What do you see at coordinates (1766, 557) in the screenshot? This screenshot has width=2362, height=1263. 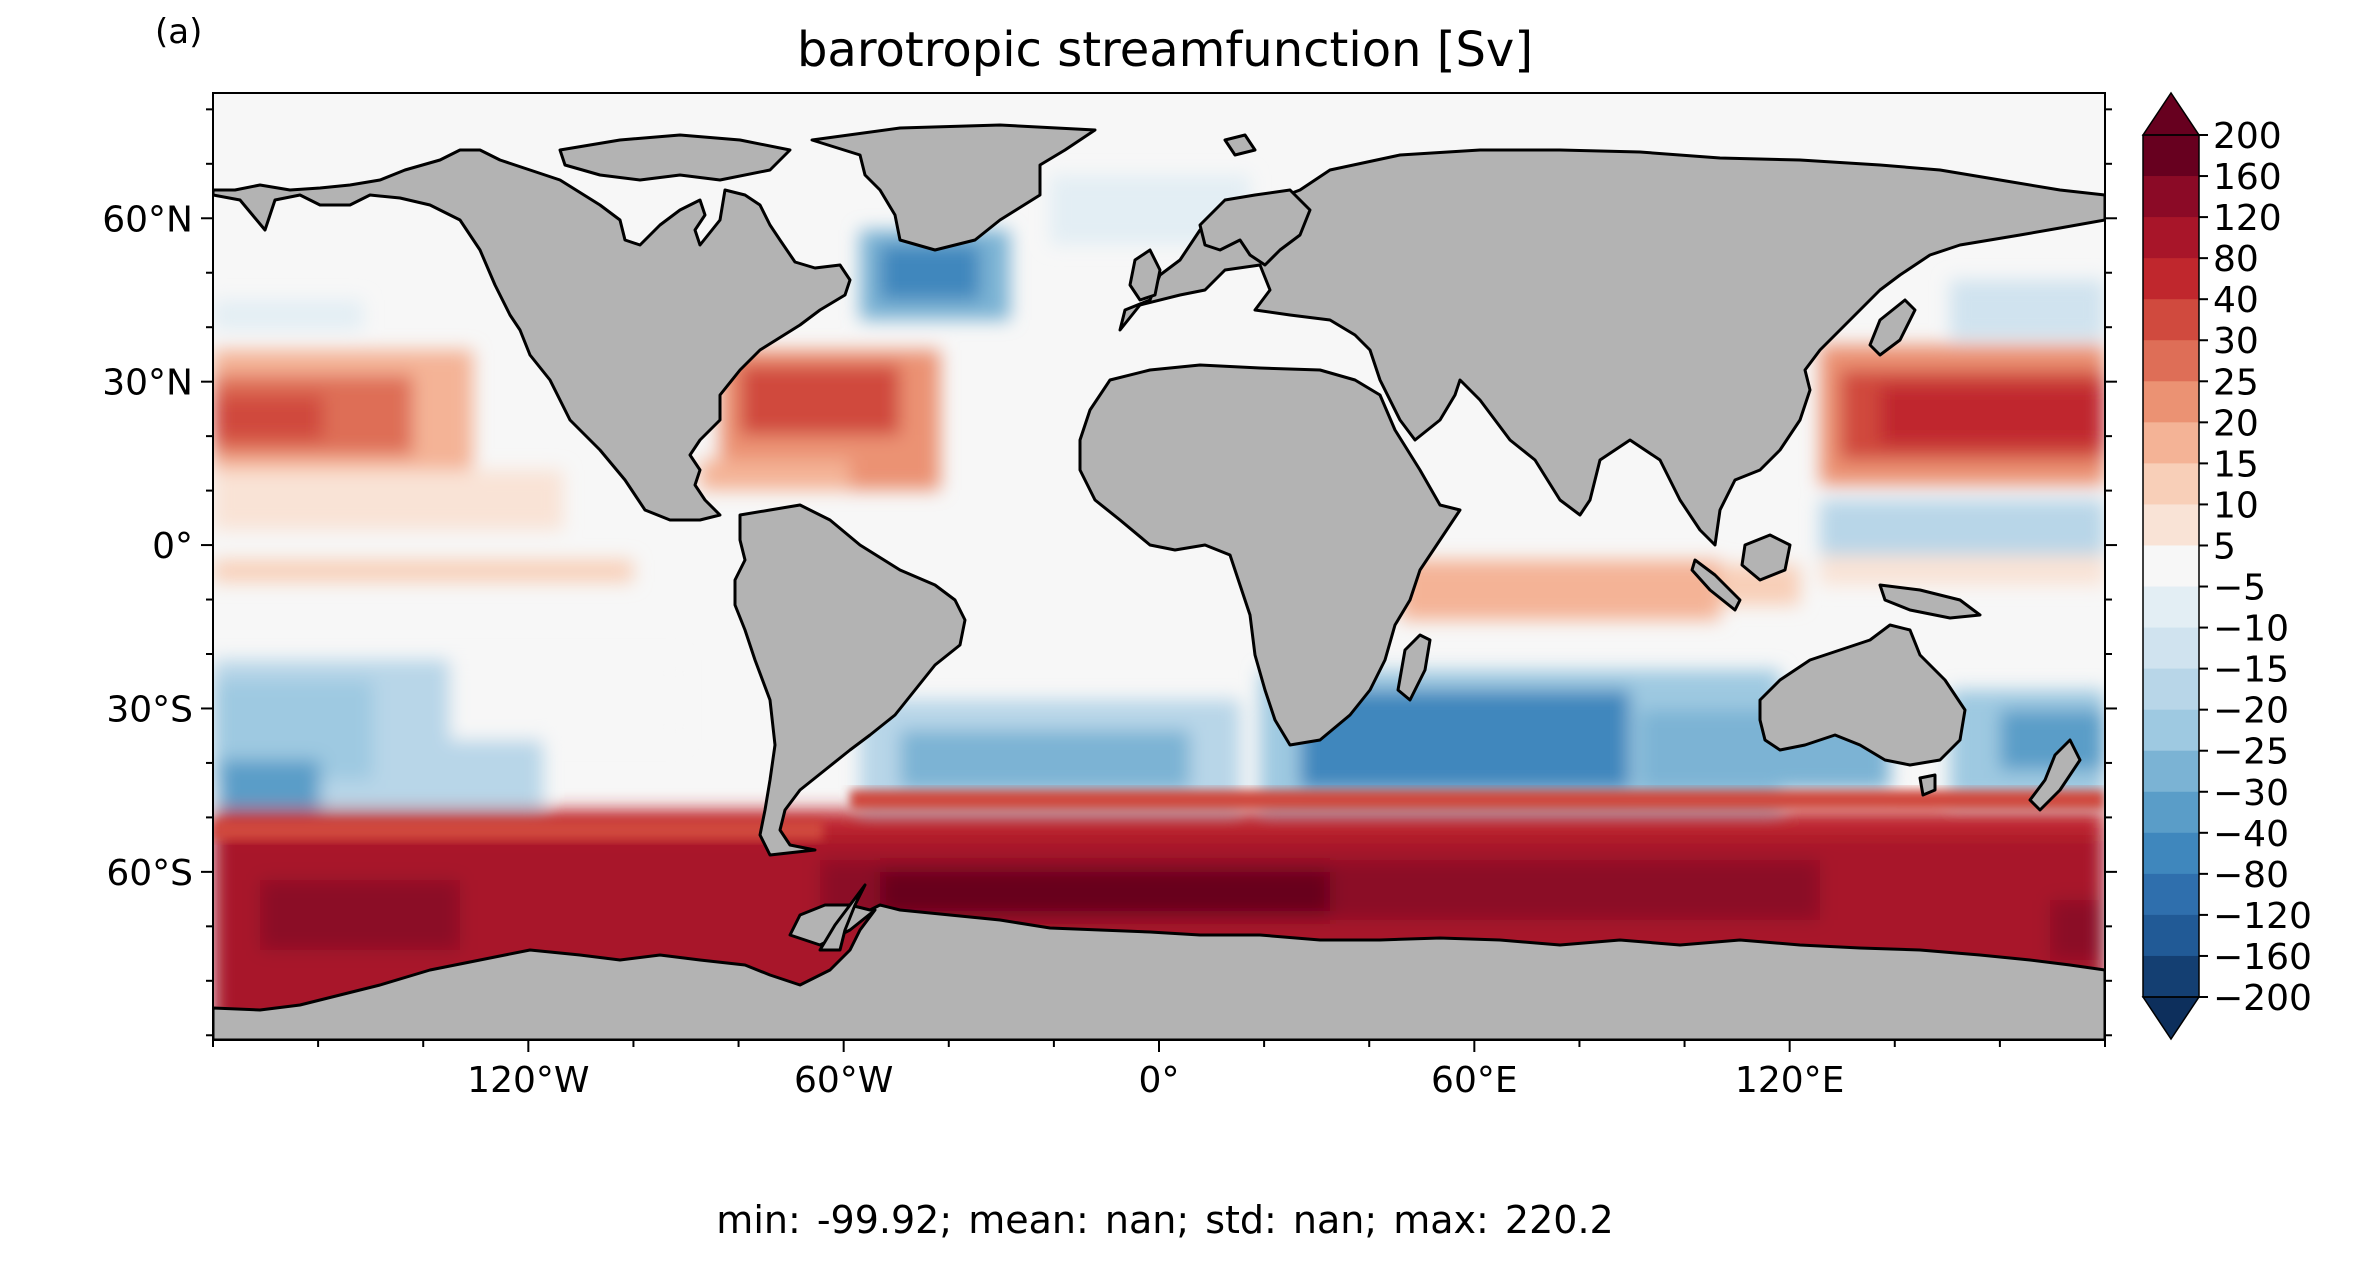 I see `borneo` at bounding box center [1766, 557].